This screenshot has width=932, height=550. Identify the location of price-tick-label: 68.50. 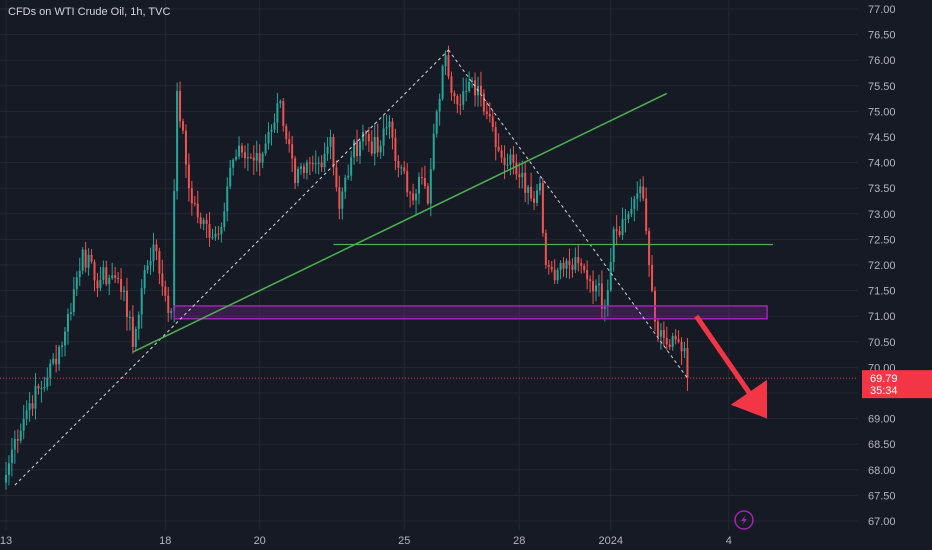
(882, 445).